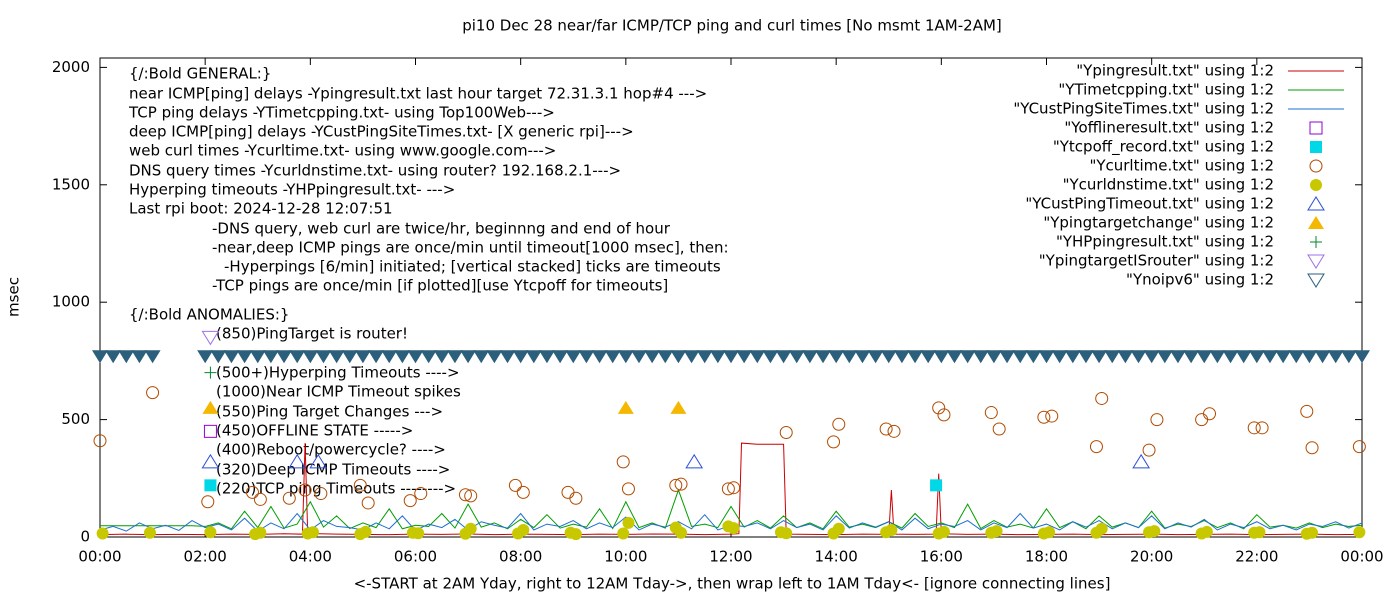  Describe the element at coordinates (1181, 166) in the screenshot. I see `legend-label: "Ycurltime.txt" using 1:2` at that location.